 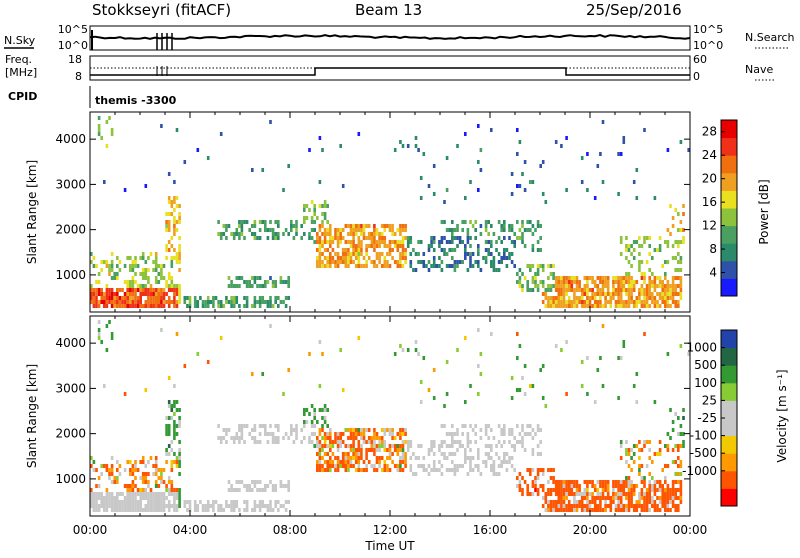 What do you see at coordinates (70, 230) in the screenshot?
I see `range-tick-label: 2000` at bounding box center [70, 230].